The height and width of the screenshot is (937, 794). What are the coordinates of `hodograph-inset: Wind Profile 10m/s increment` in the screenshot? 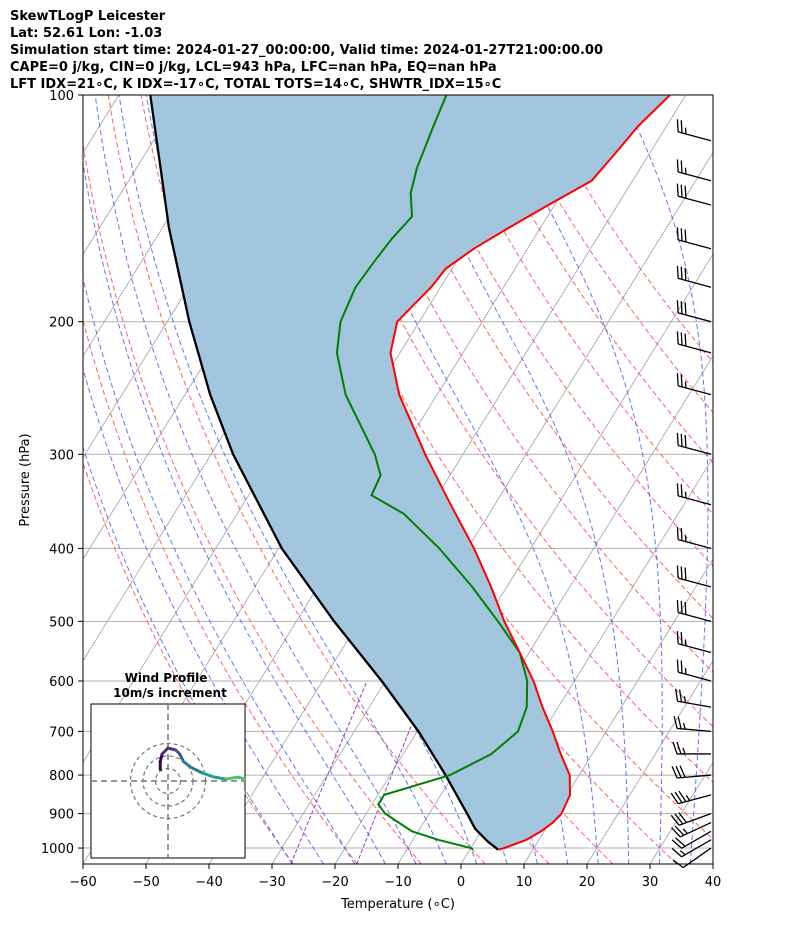 It's located at (175, 765).